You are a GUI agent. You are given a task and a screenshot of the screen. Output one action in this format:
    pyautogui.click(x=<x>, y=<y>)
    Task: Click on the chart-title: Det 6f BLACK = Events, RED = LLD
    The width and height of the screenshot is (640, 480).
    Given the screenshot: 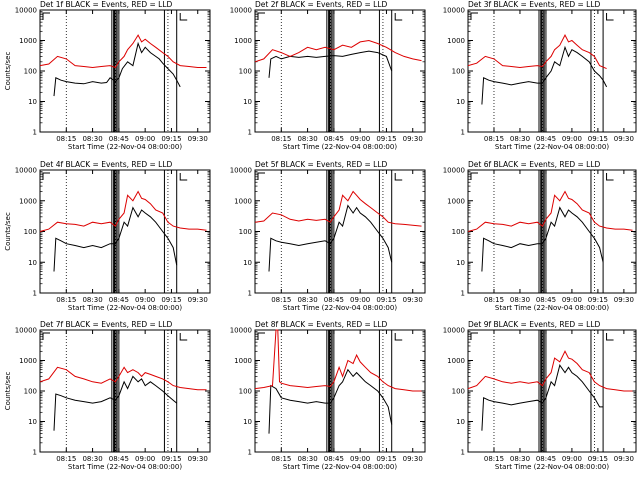 What is the action you would take?
    pyautogui.click(x=534, y=164)
    